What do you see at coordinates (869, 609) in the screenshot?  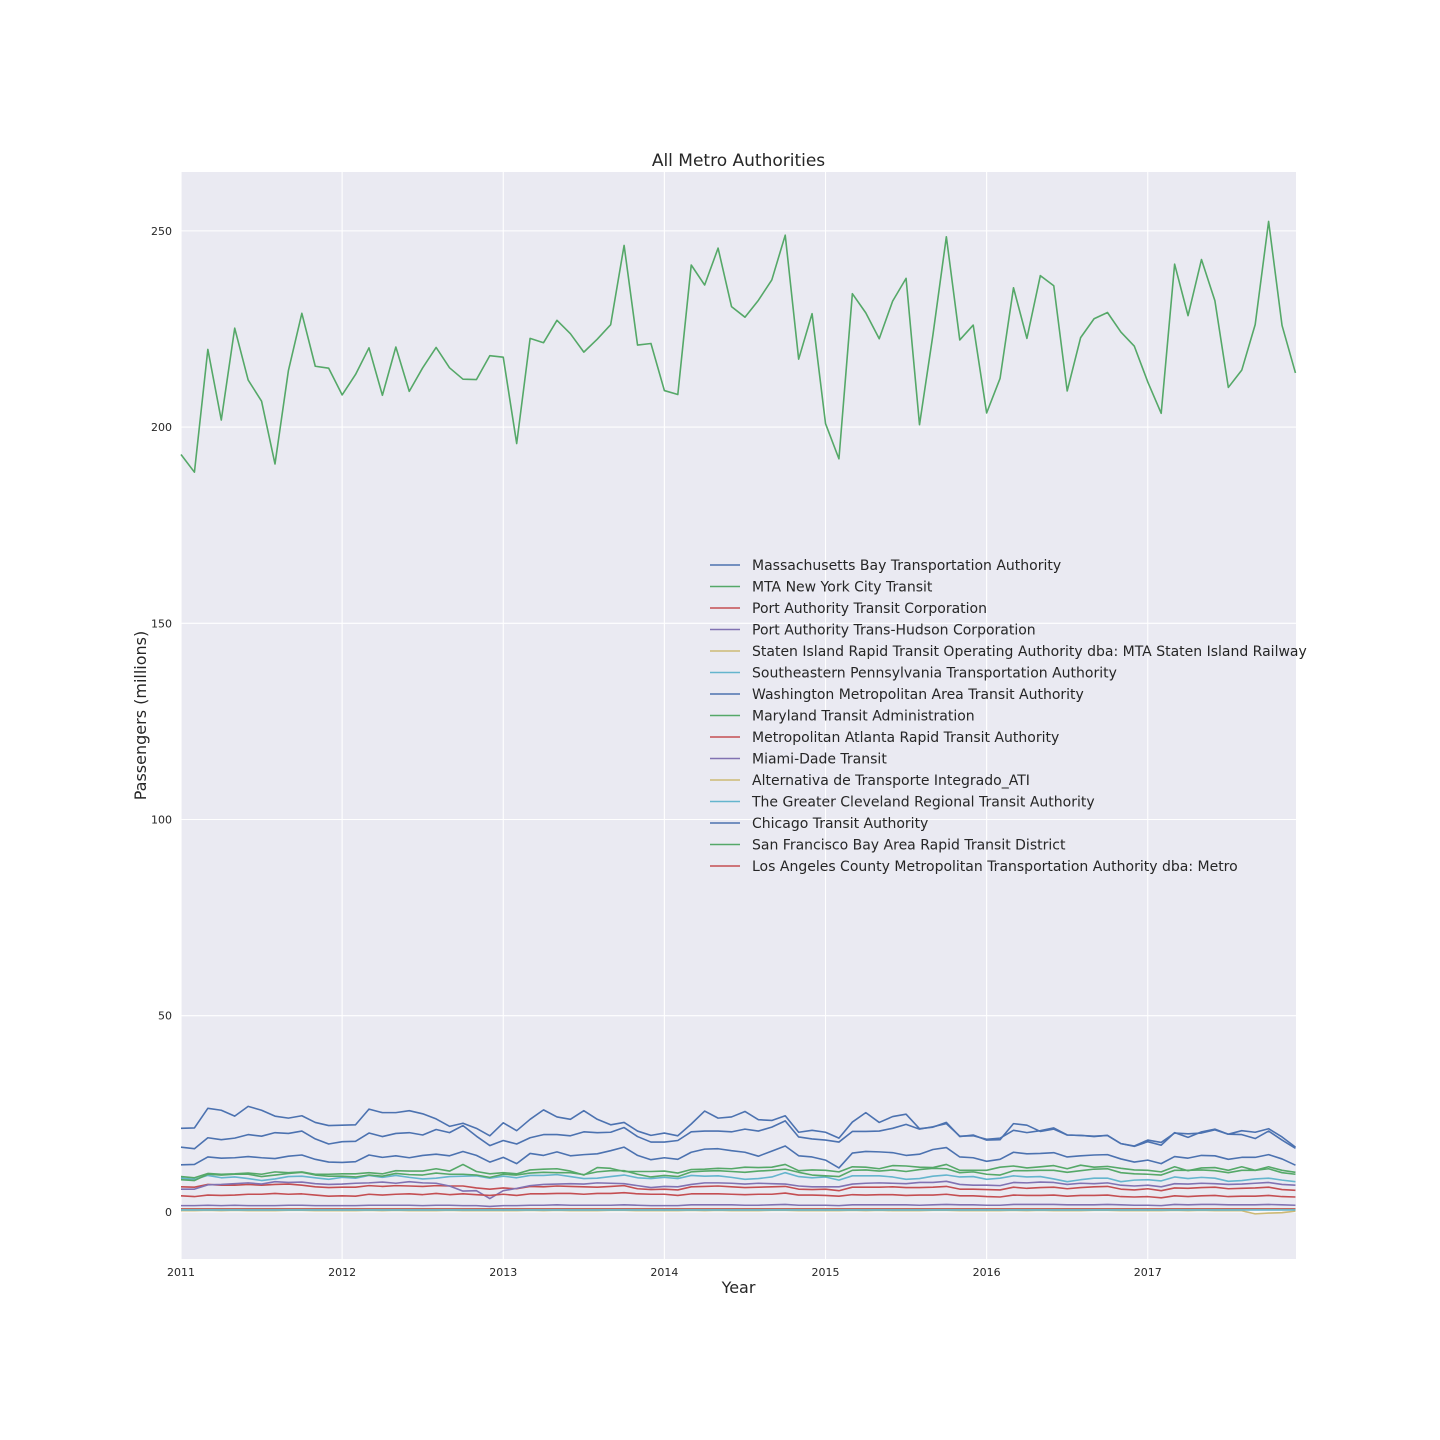 I see `legend-label: Port Authority Transit Corporation` at bounding box center [869, 609].